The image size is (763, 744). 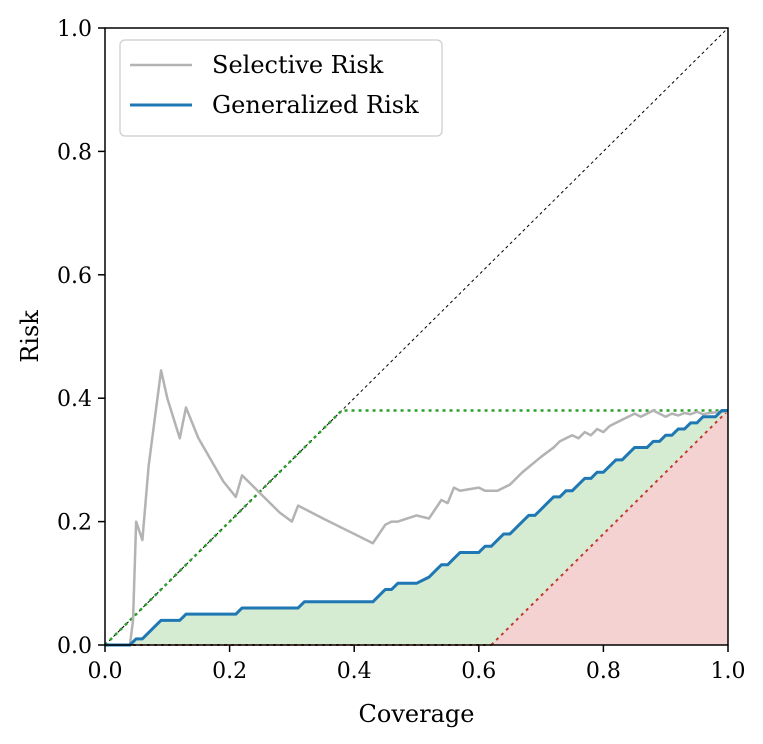 I want to click on x-tick-label: 0.8, so click(x=603, y=671).